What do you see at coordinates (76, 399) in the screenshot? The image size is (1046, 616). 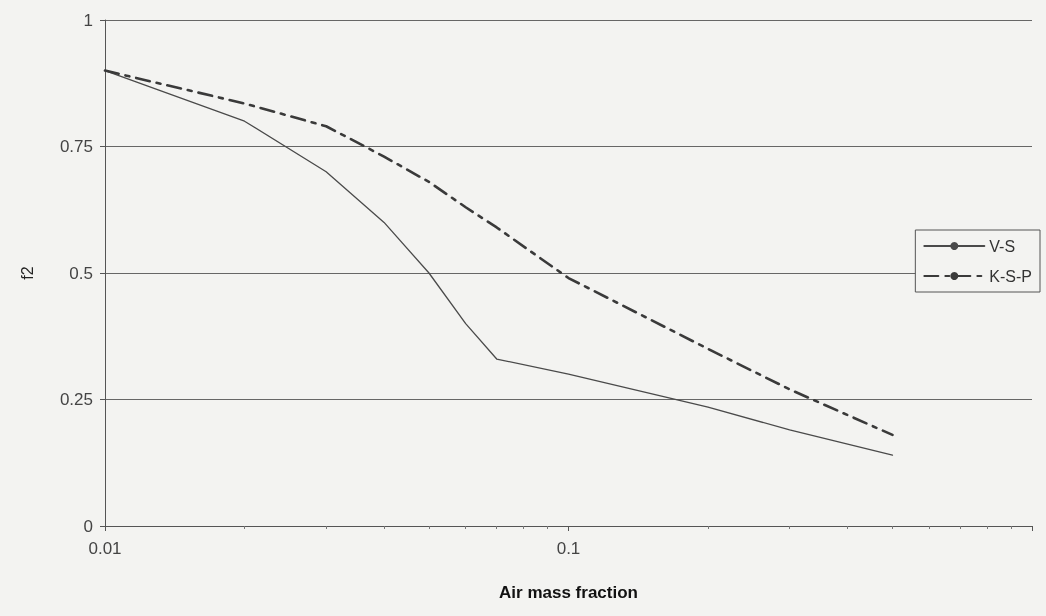 I see `y-tick-label: 0.25` at bounding box center [76, 399].